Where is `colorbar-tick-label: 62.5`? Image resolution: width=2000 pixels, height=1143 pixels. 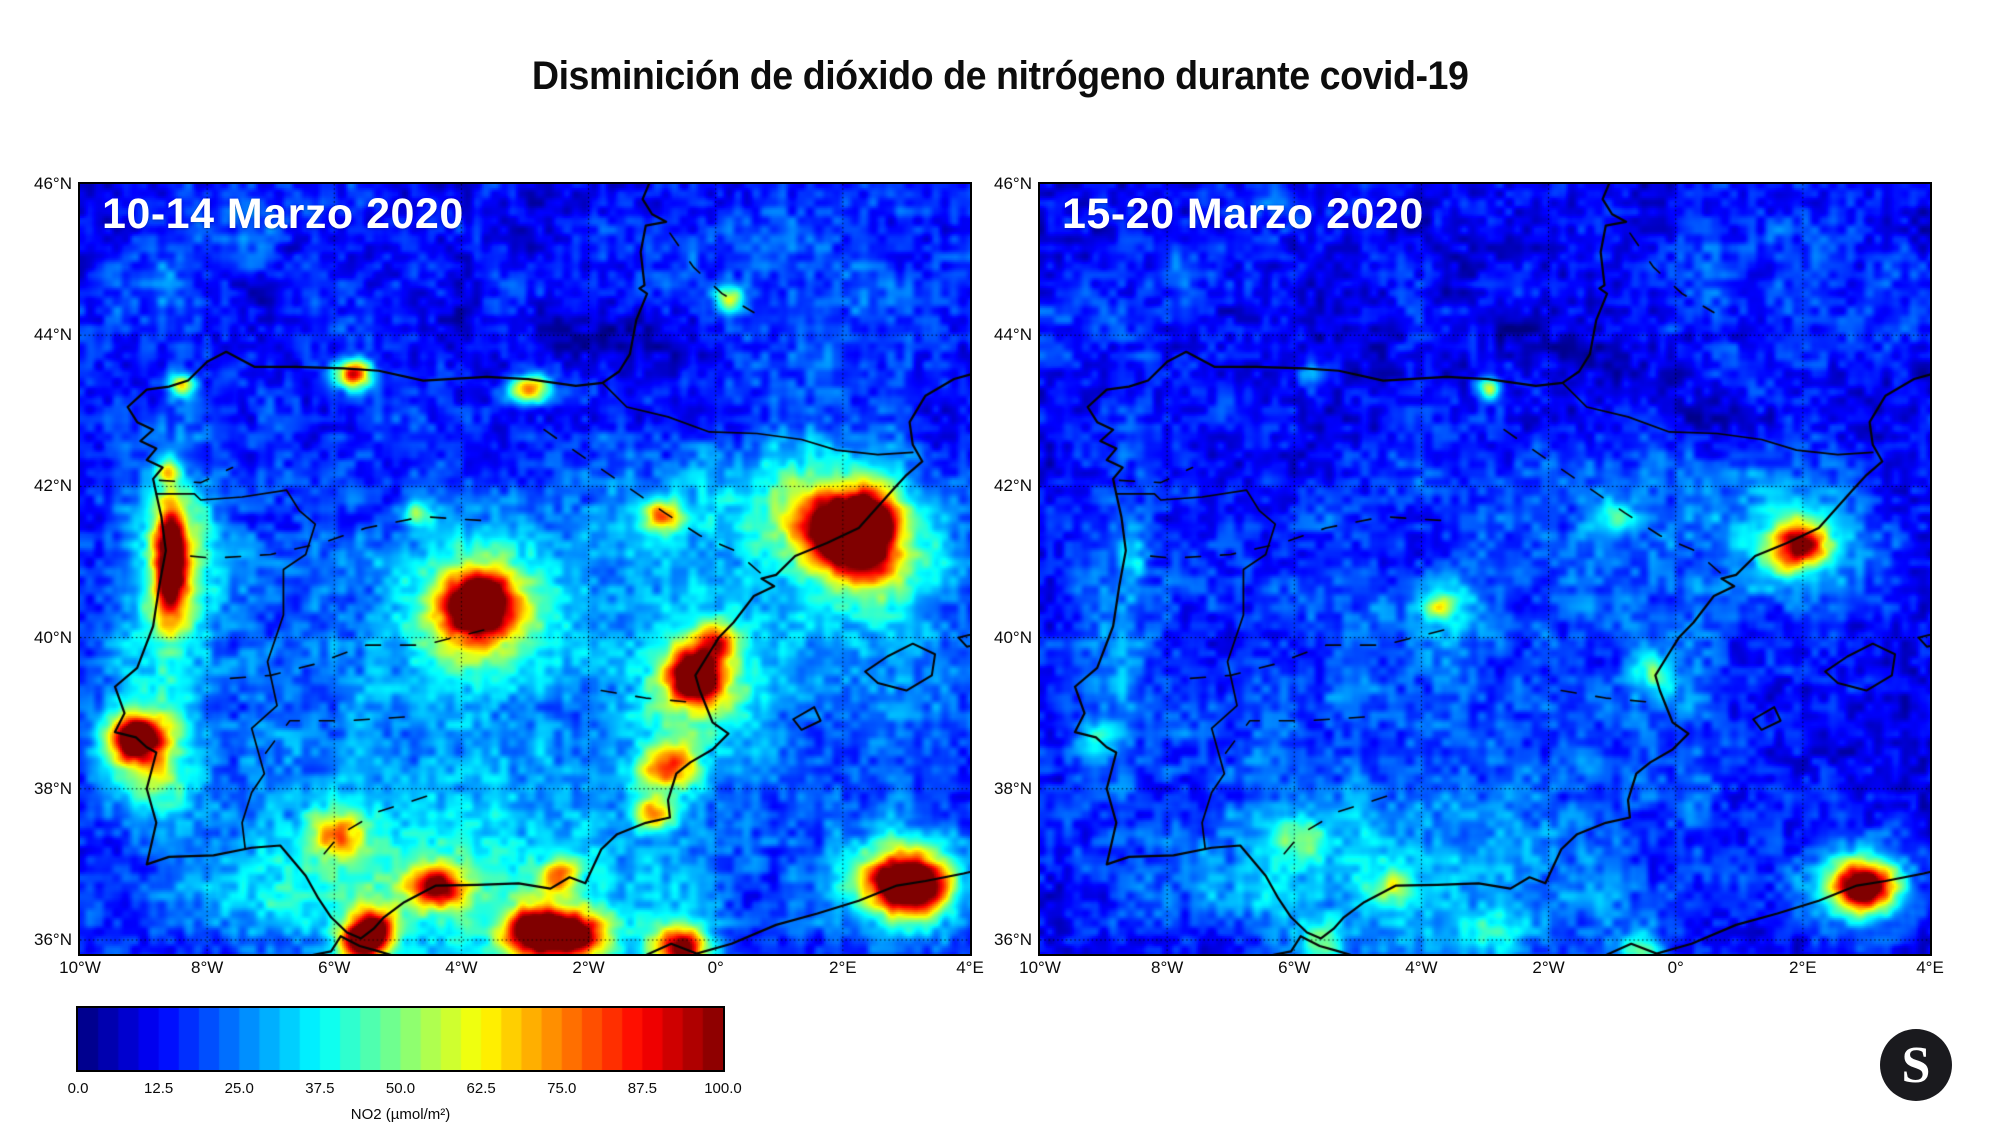
colorbar-tick-label: 62.5 is located at coordinates (481, 1088).